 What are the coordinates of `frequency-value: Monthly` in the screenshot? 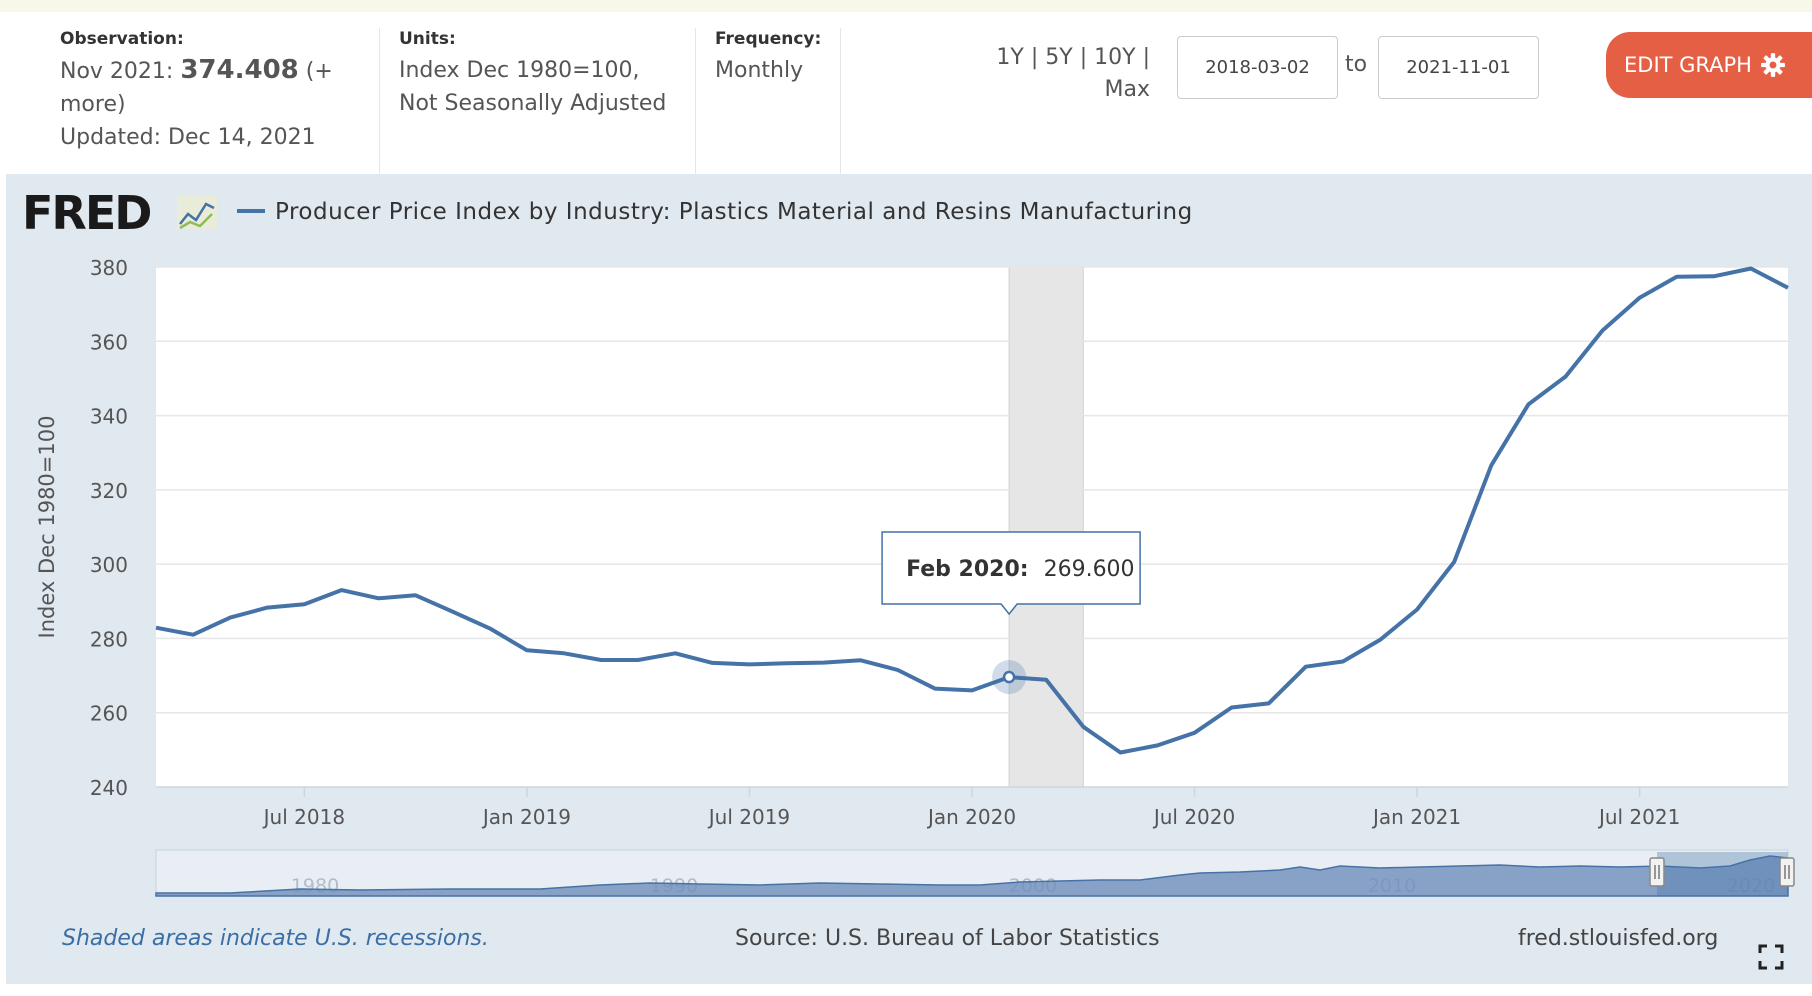 It's located at (759, 70).